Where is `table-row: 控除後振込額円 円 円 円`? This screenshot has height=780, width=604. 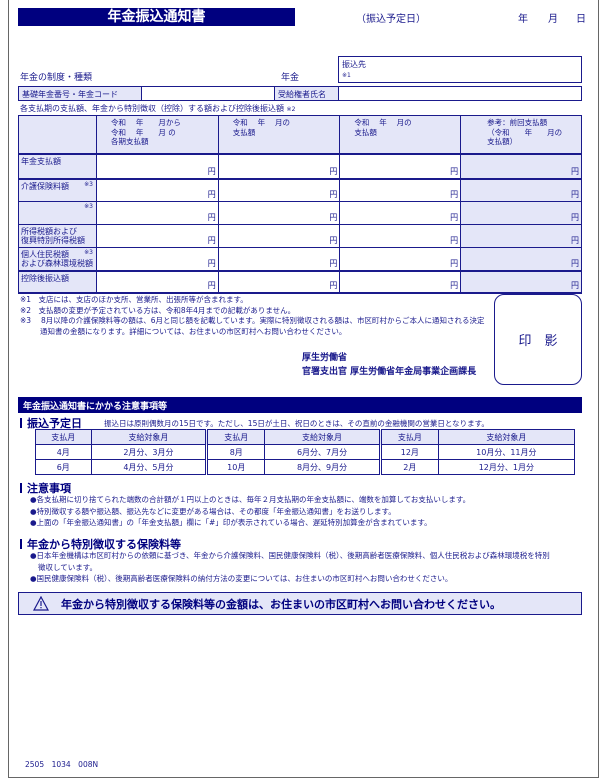 table-row: 控除後振込額円 円 円 円 is located at coordinates (300, 282).